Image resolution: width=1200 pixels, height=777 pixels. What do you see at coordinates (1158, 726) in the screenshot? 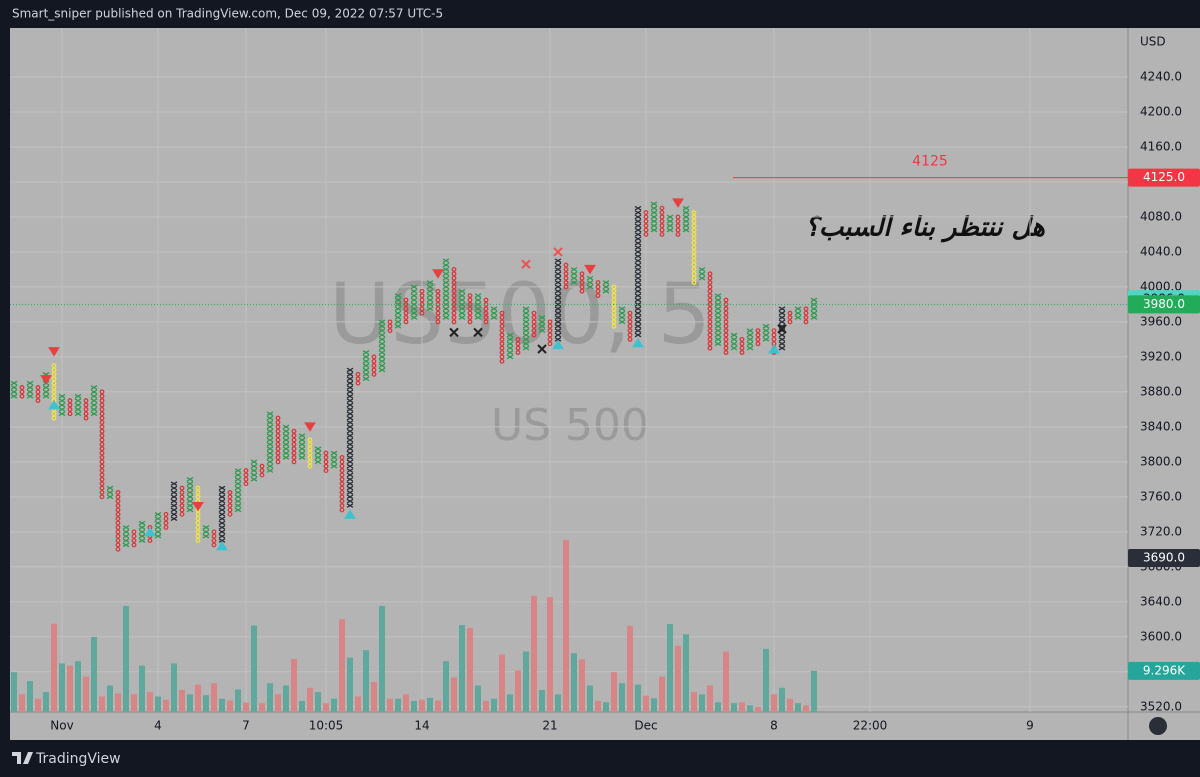
I see `settings-button` at bounding box center [1158, 726].